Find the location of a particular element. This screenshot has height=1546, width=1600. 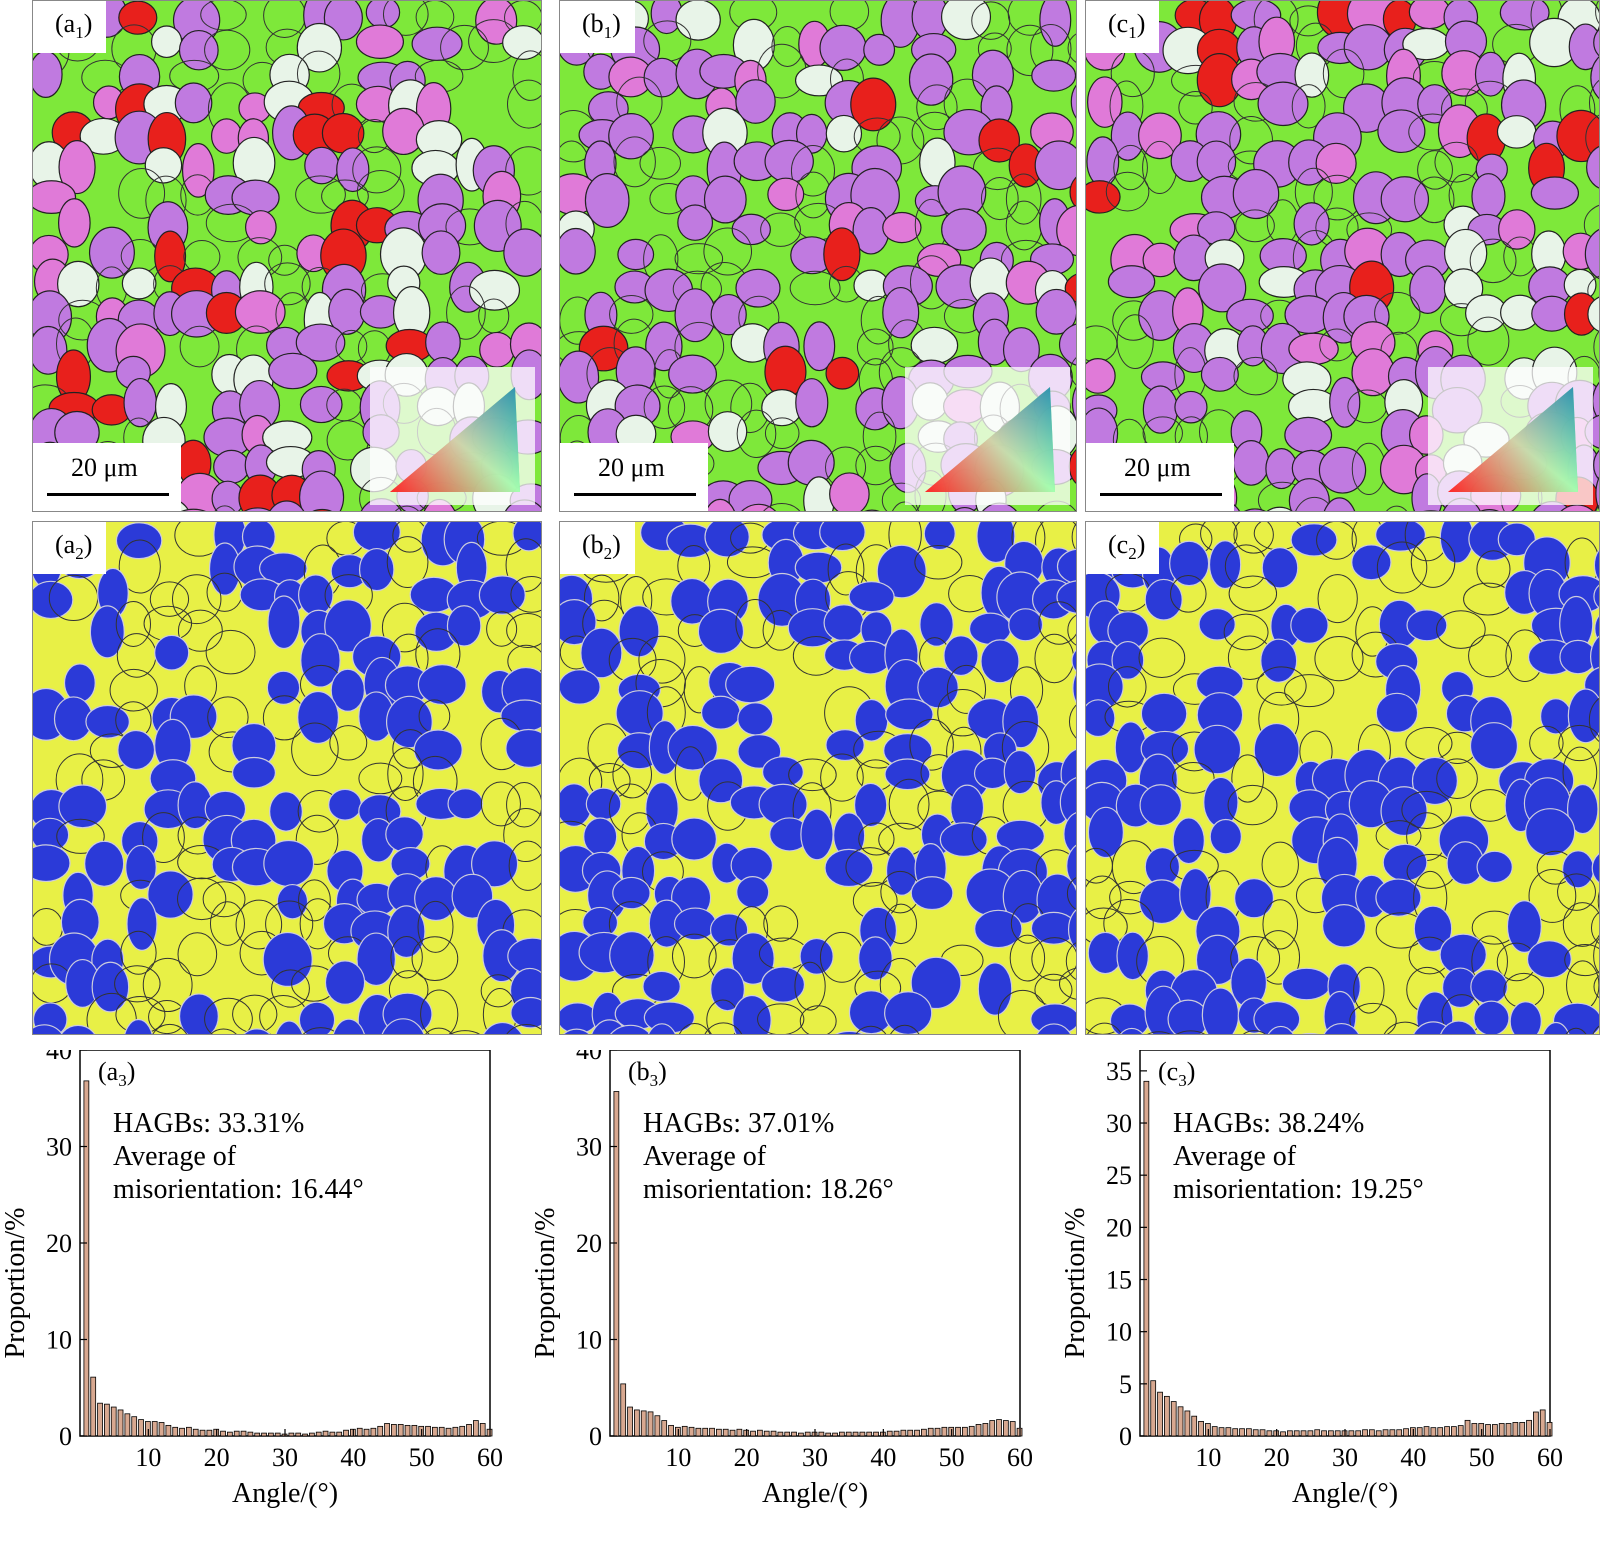

panel-label: (c1) is located at coordinates (1122, 27).